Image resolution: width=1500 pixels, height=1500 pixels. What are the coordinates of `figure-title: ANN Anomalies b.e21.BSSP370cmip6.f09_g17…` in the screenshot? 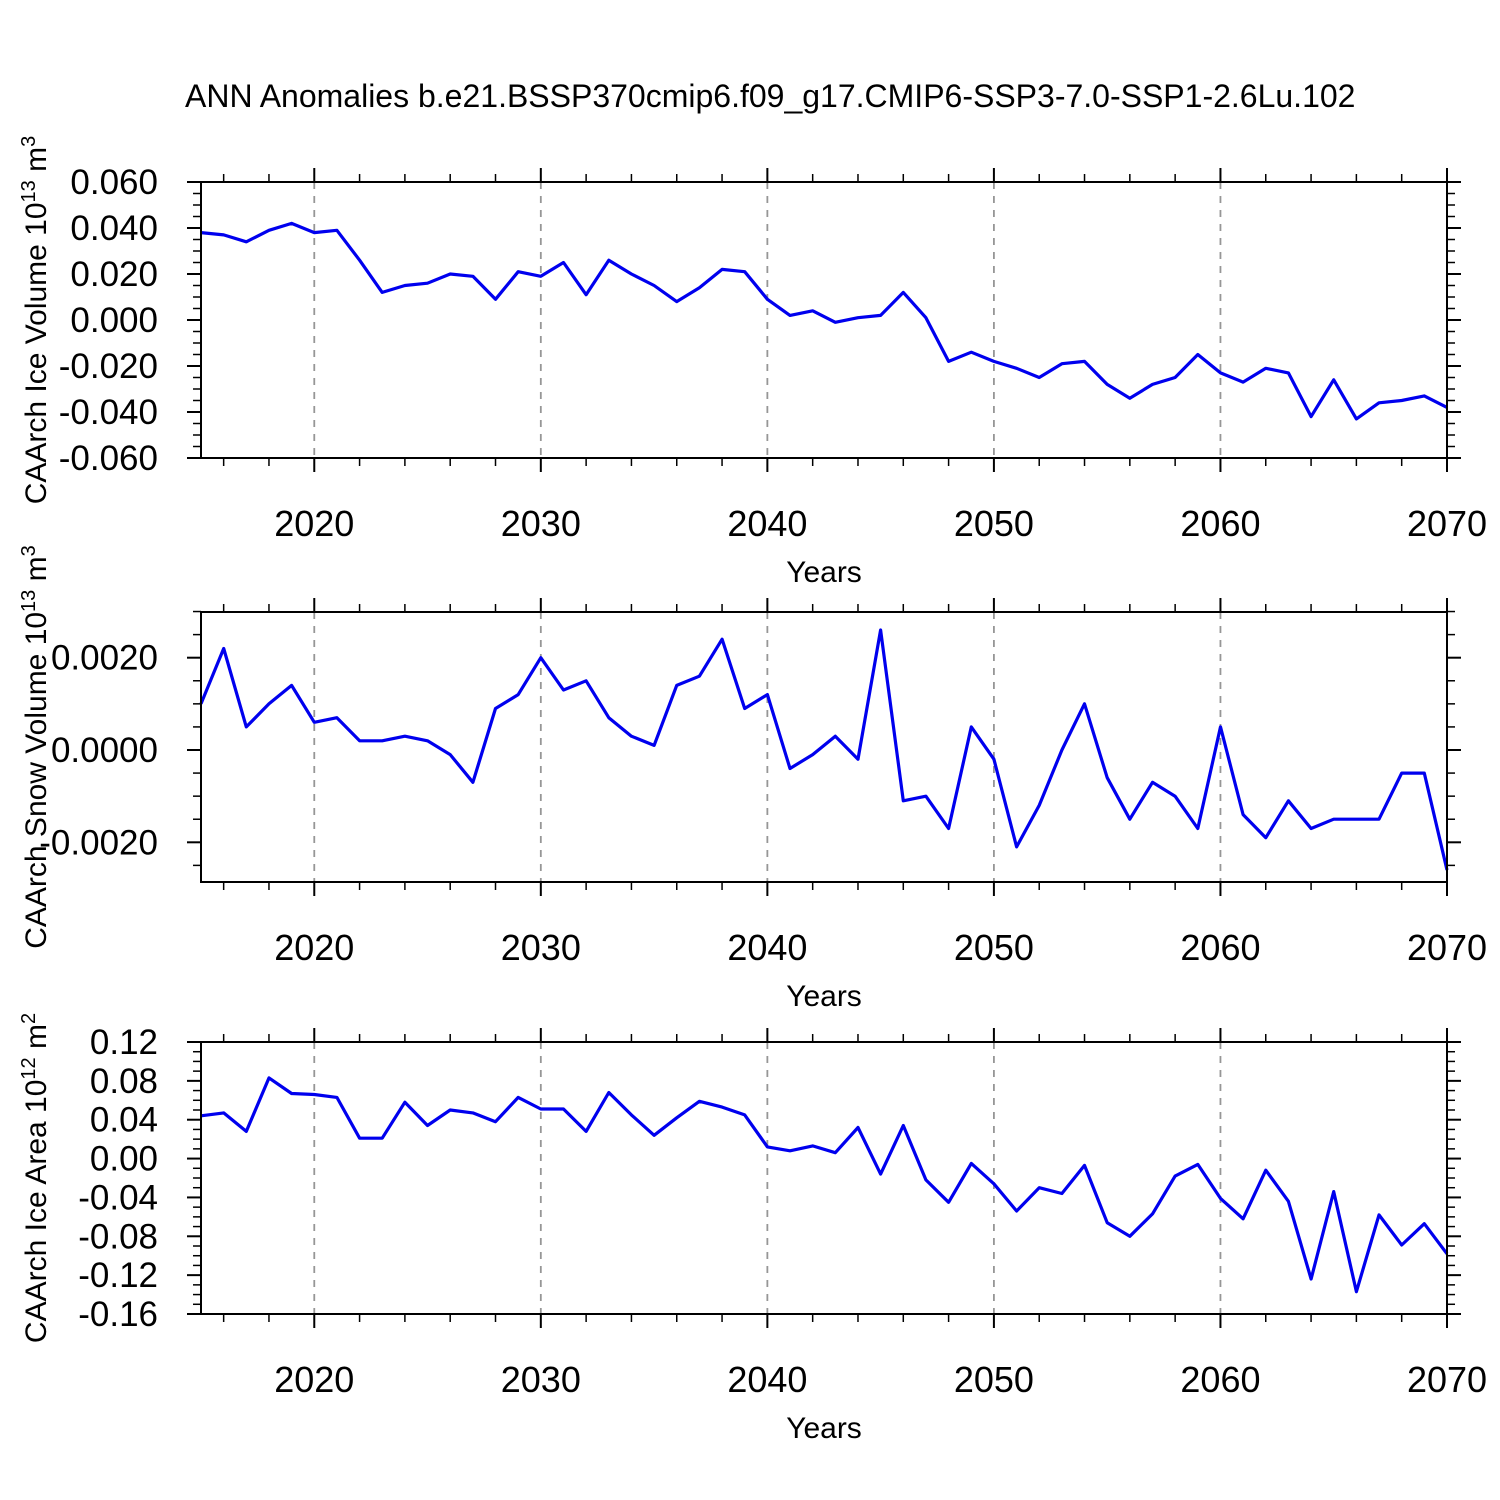 It's located at (770, 96).